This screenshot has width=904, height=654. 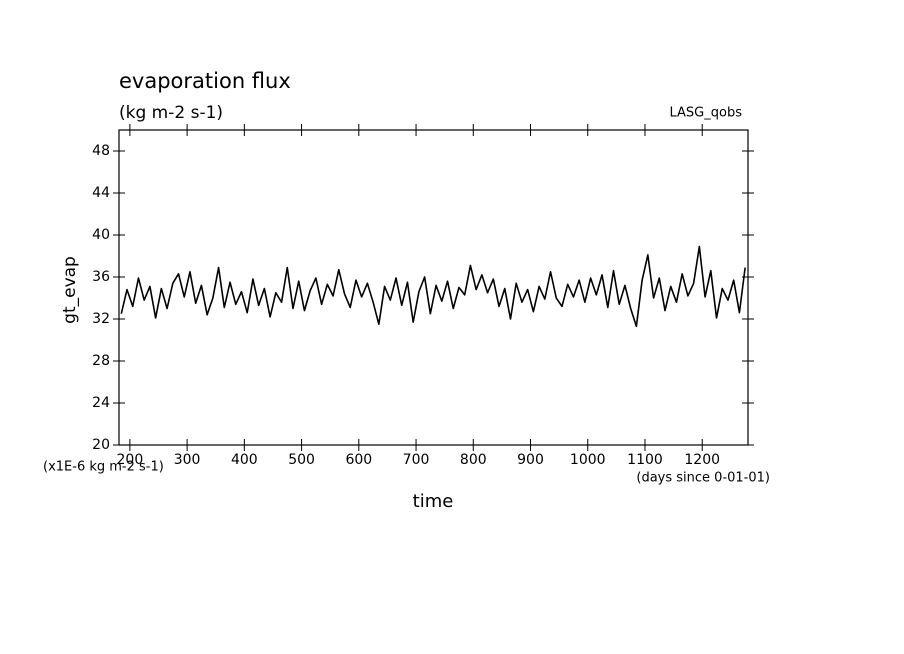 I want to click on y-tick-label: 44, so click(x=101, y=193).